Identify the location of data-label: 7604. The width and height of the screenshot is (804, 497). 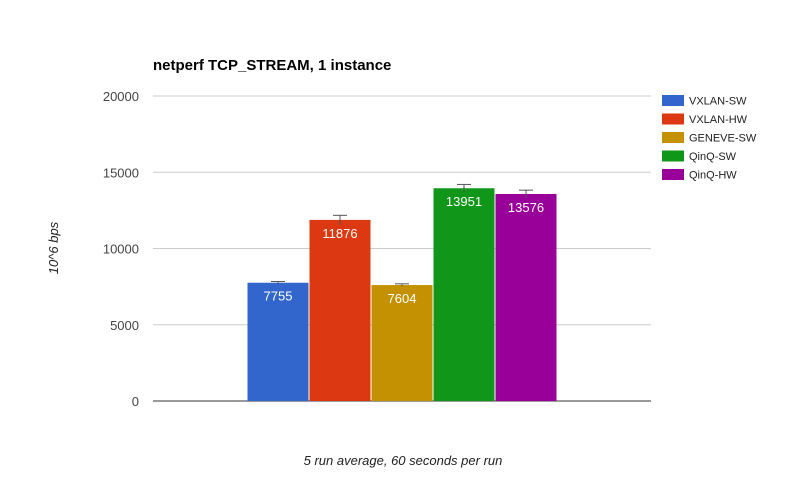
(402, 298).